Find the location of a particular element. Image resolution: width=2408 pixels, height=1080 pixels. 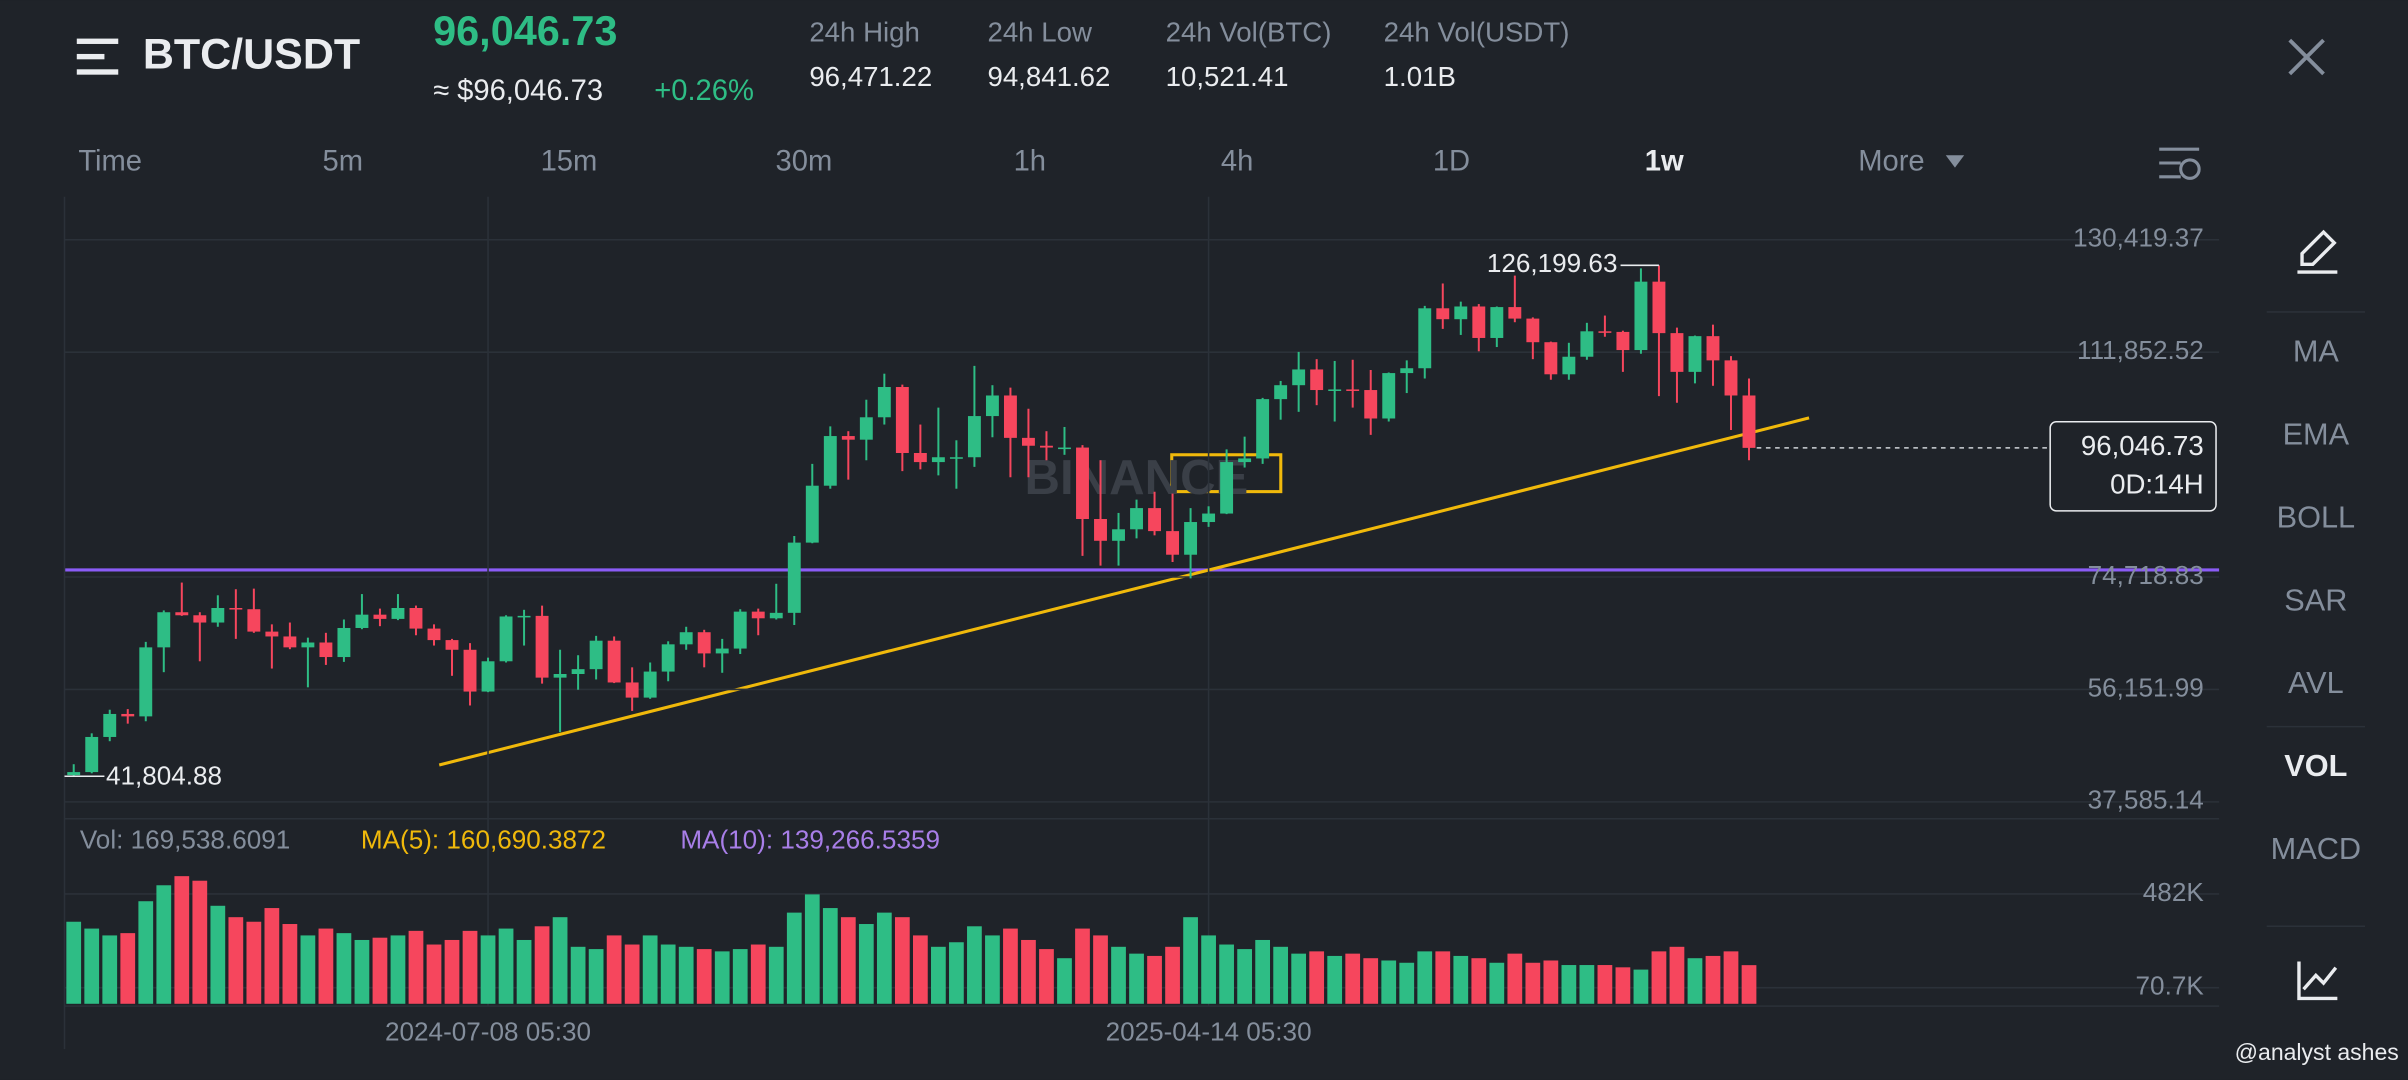

symbol: BTC/USDT is located at coordinates (251, 54).